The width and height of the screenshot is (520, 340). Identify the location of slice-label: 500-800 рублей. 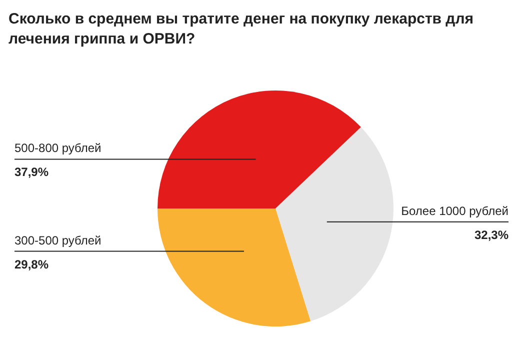
(58, 148).